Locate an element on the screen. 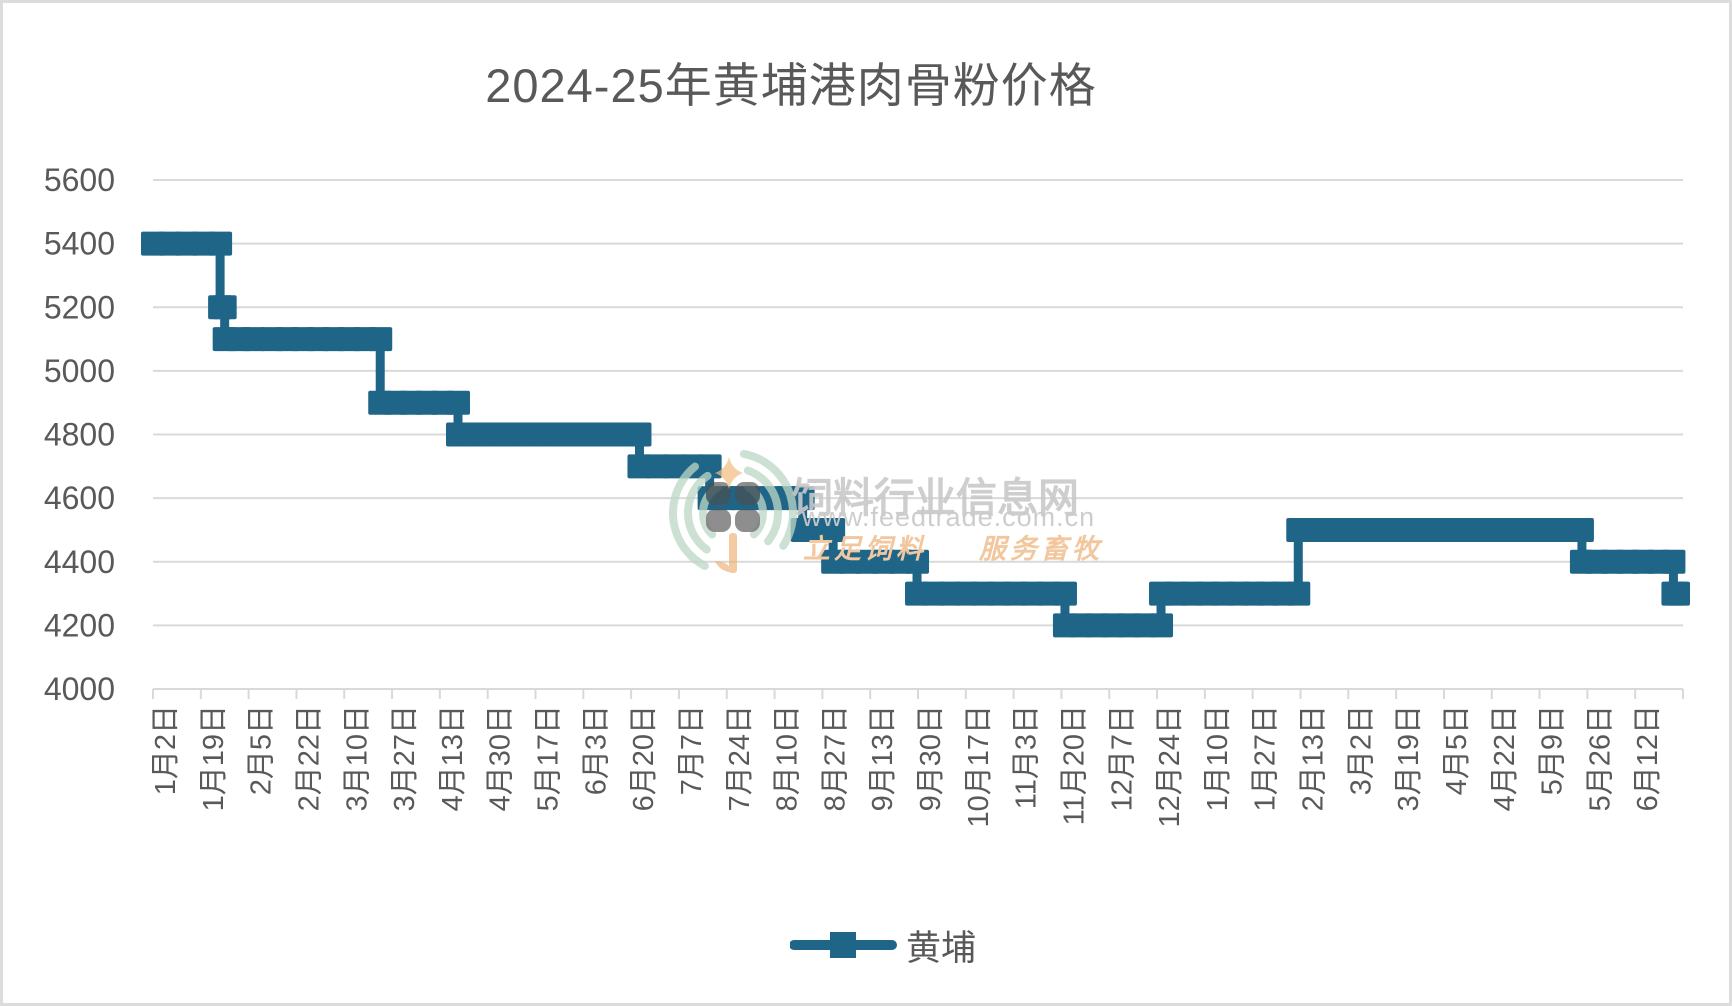 This screenshot has height=1006, width=1732. x-axis-label: 2月13日 is located at coordinates (1314, 758).